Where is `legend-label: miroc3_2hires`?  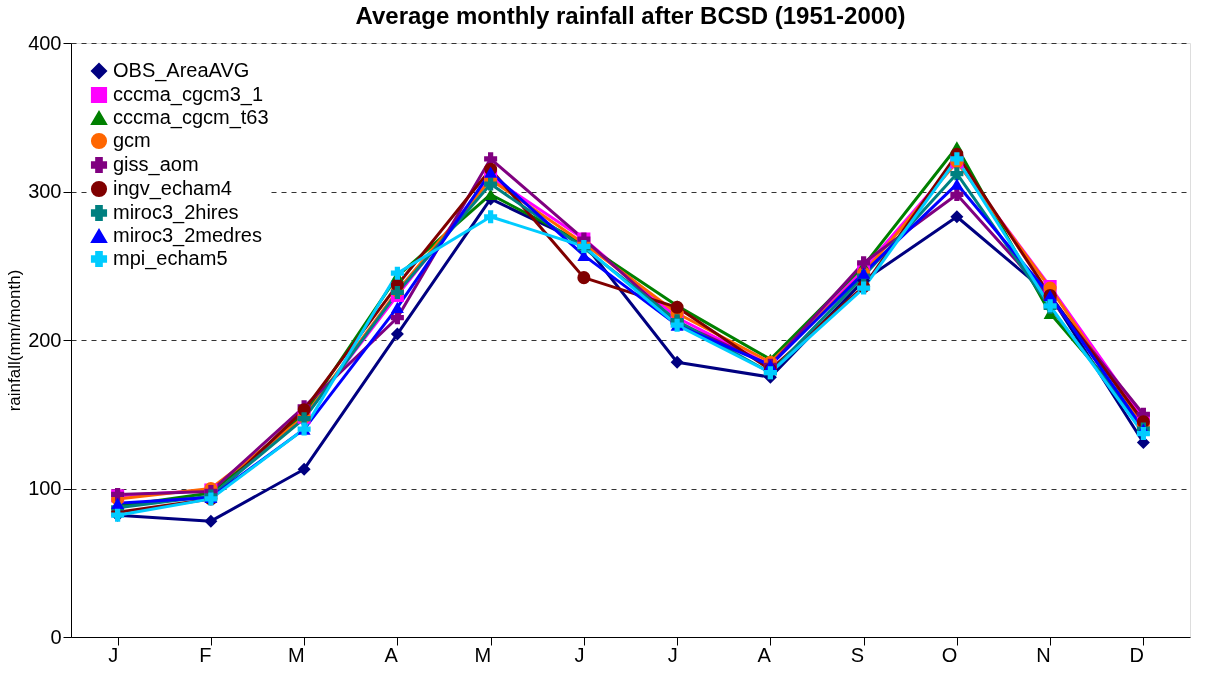 legend-label: miroc3_2hires is located at coordinates (176, 212).